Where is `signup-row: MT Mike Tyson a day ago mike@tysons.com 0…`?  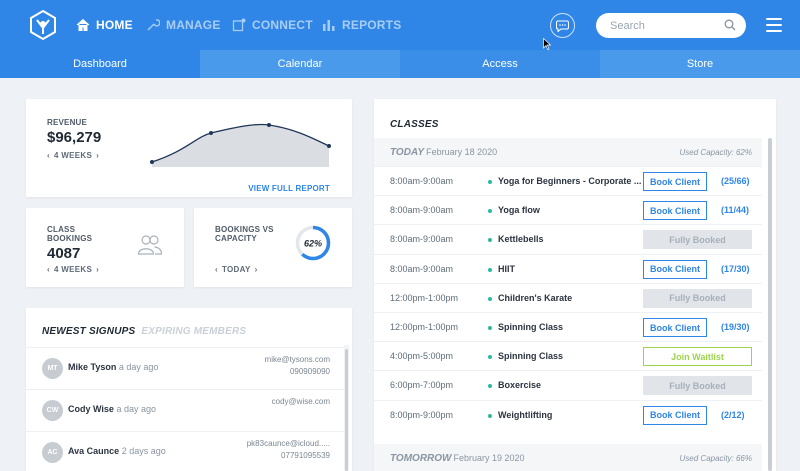
signup-row: MT Mike Tyson a day ago mike@tysons.com 0… is located at coordinates (185, 365).